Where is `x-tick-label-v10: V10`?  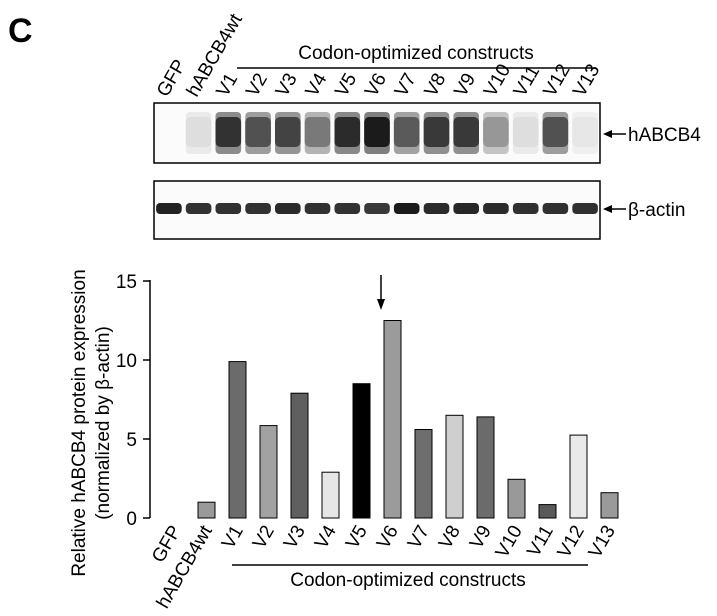 x-tick-label-v10: V10 is located at coordinates (509, 542).